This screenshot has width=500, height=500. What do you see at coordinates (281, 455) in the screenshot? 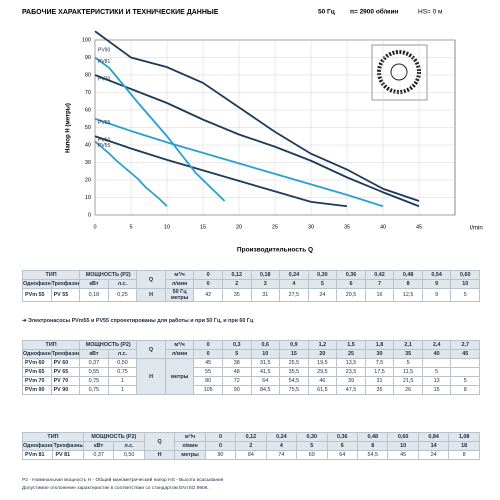
I see `h-value: 74` at bounding box center [281, 455].